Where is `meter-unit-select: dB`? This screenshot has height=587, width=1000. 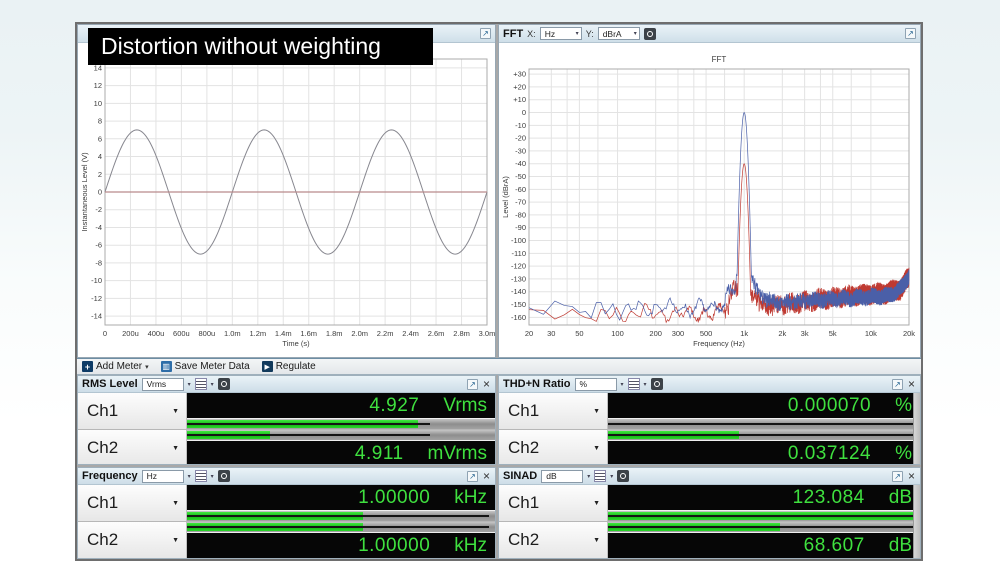 meter-unit-select: dB is located at coordinates (562, 476).